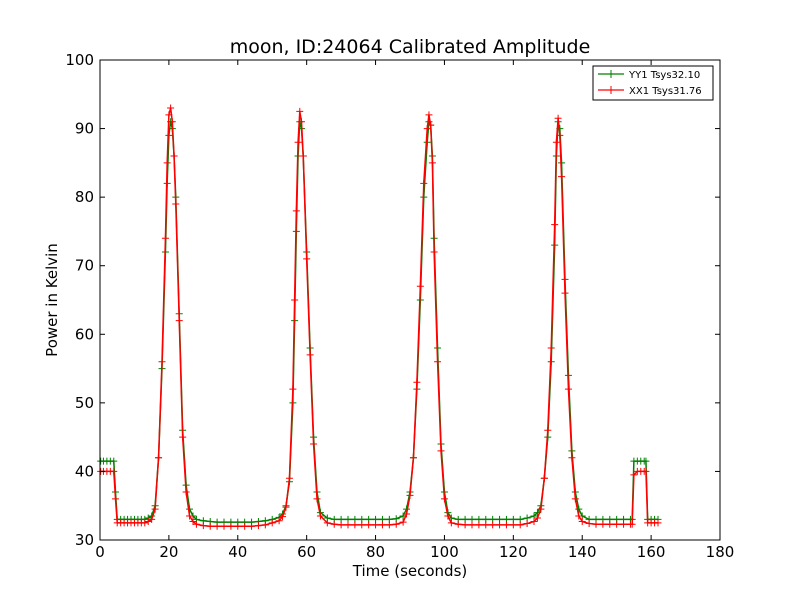 This screenshot has height=600, width=800. Describe the element at coordinates (513, 552) in the screenshot. I see `x-tick-label: 120` at that location.